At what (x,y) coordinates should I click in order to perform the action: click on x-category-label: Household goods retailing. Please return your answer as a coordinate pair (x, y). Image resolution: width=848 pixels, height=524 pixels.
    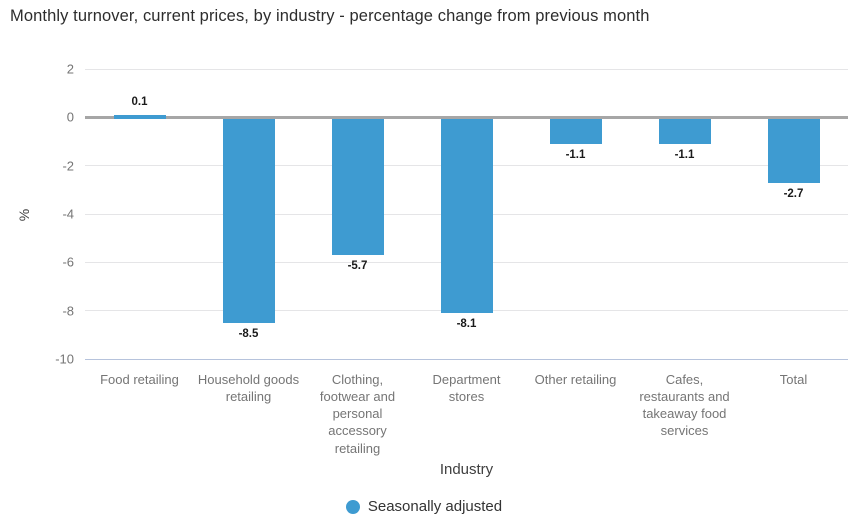
    Looking at the image, I should click on (248, 388).